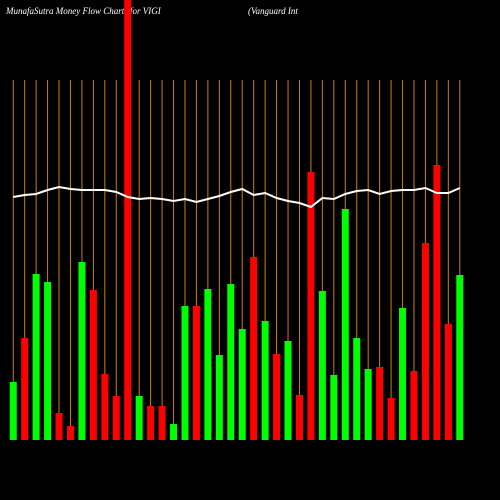 The width and height of the screenshot is (500, 500). I want to click on chart-subtitle: (Vanguard Int, so click(273, 11).